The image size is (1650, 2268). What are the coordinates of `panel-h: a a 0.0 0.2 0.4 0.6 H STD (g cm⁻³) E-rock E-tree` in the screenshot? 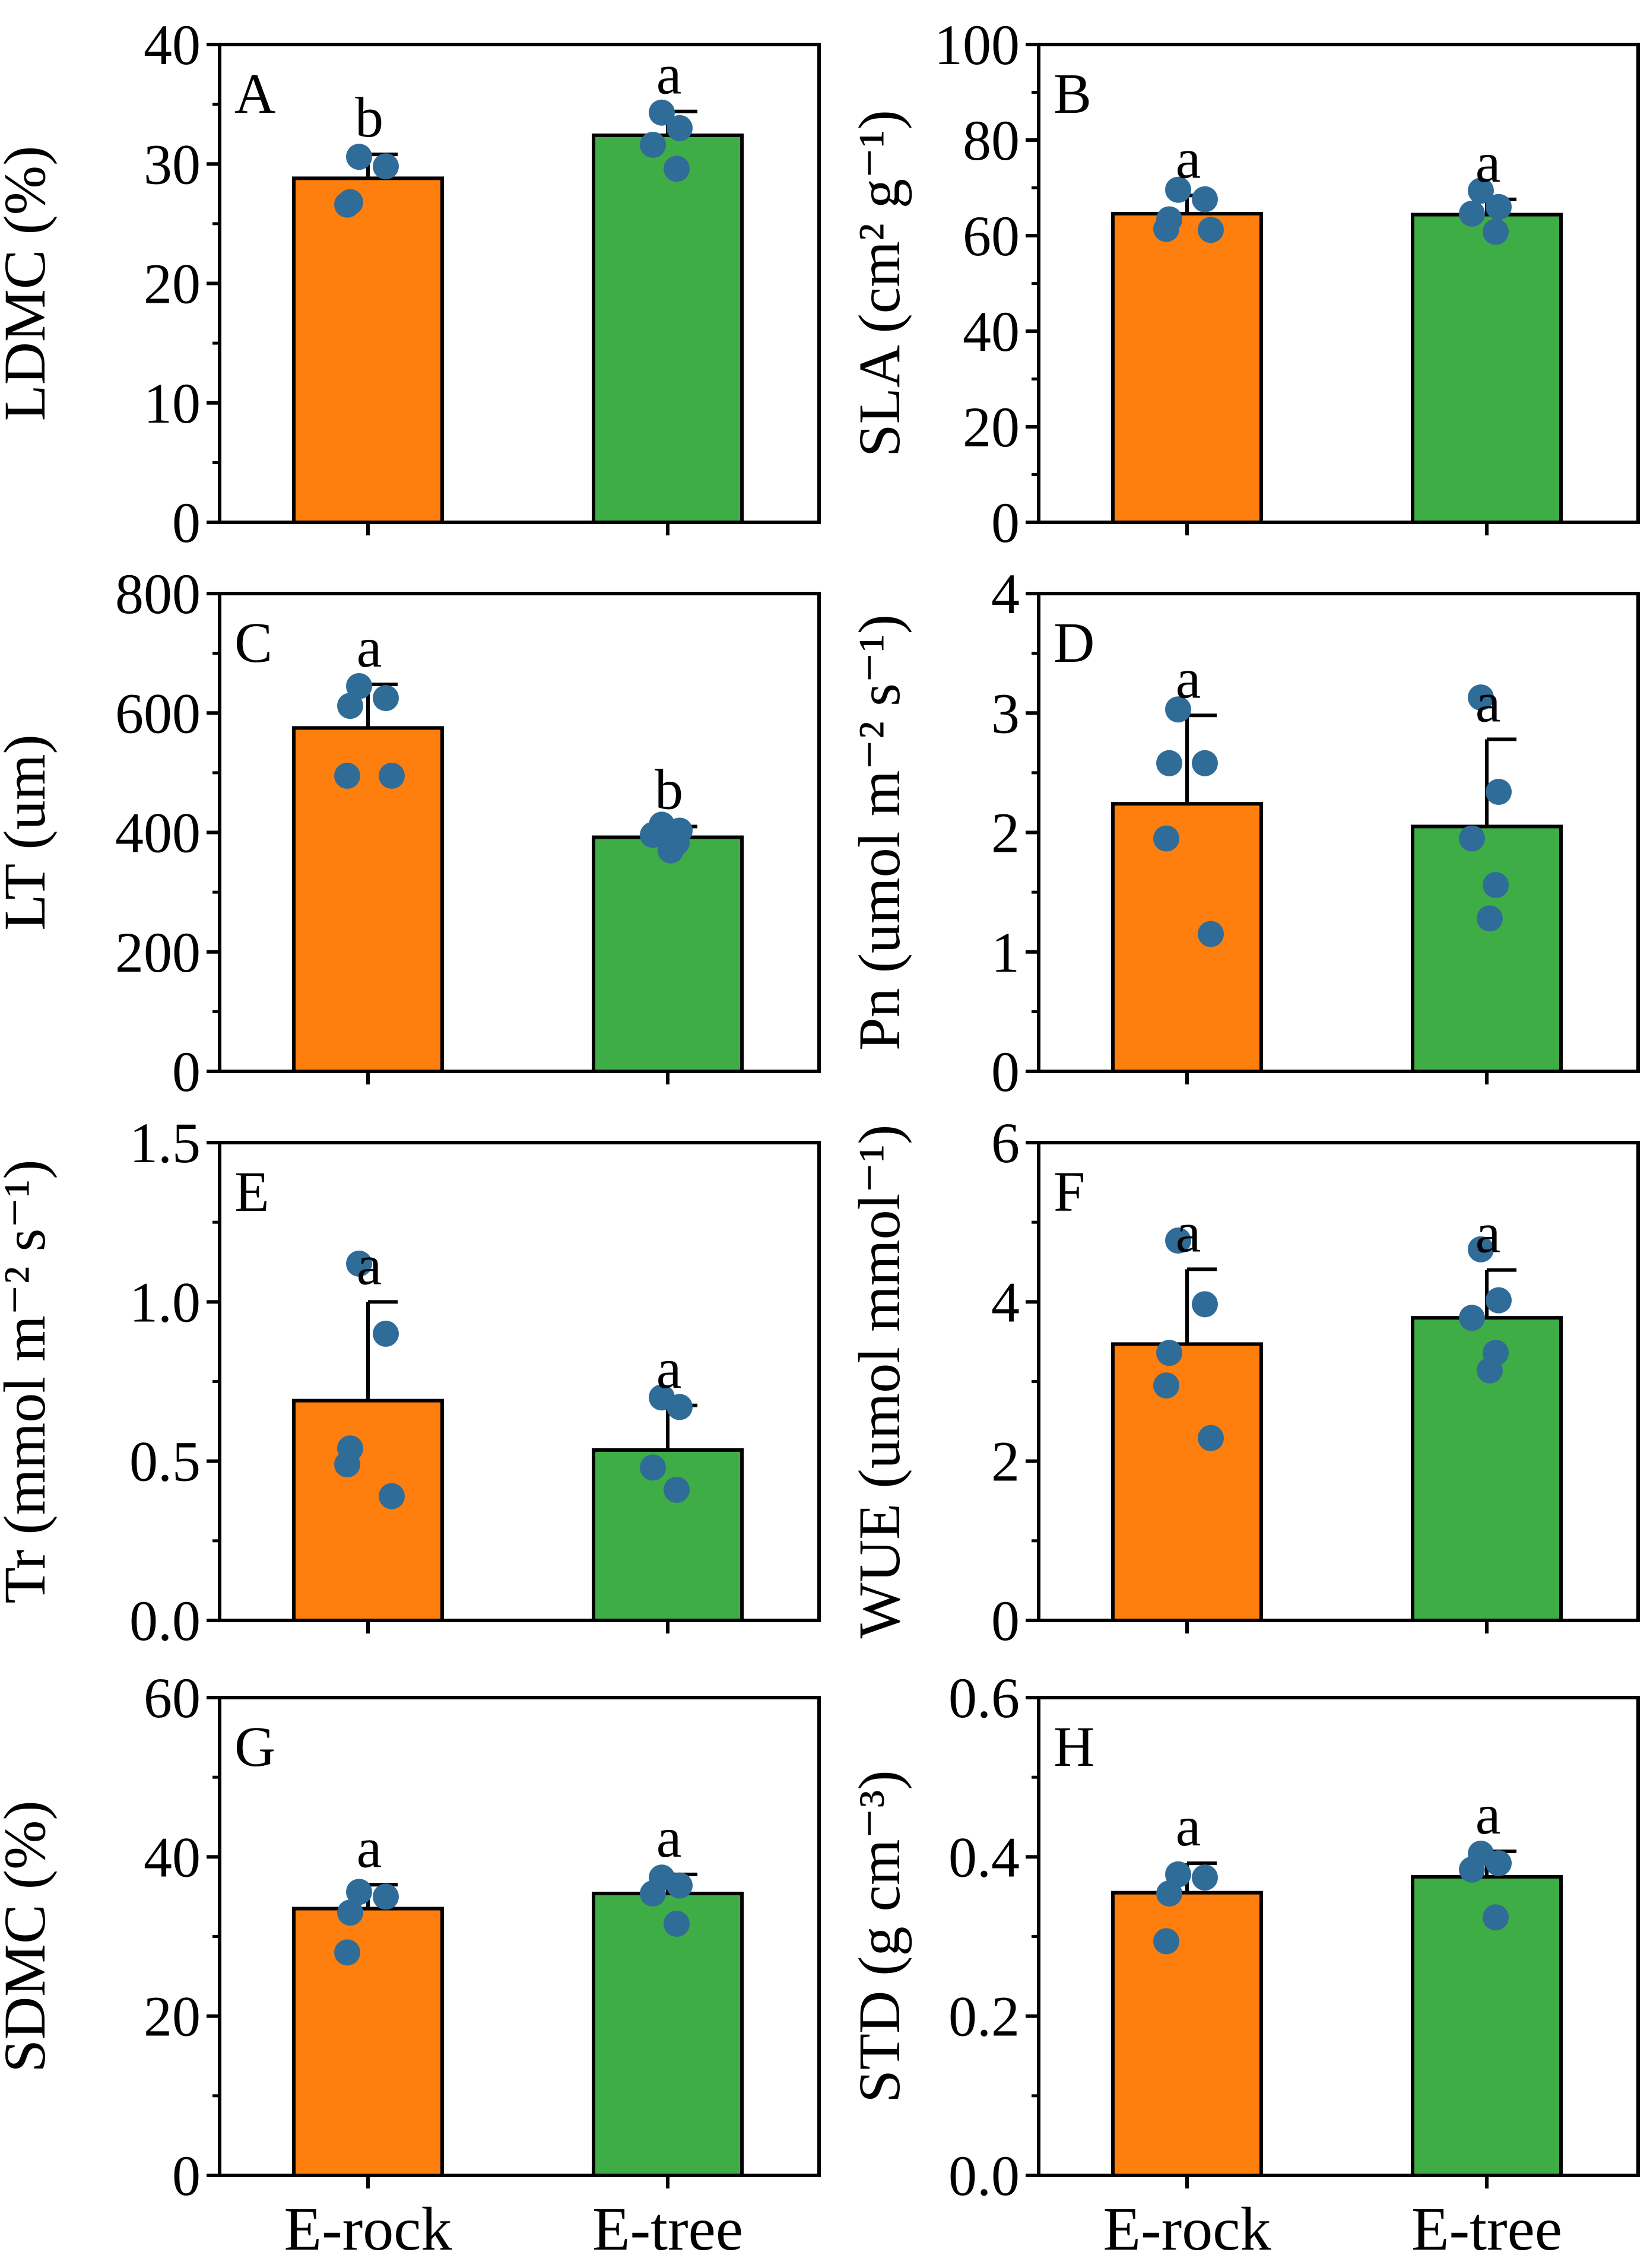 It's located at (1243, 1965).